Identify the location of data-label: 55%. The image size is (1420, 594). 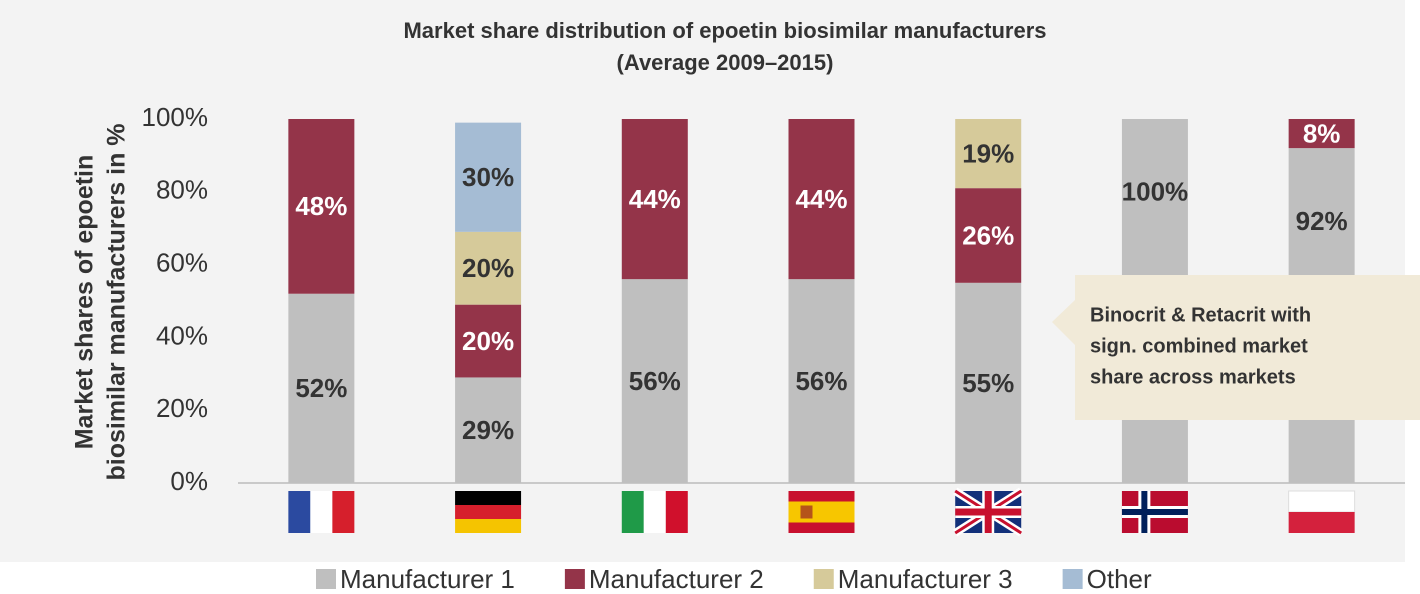
(988, 383).